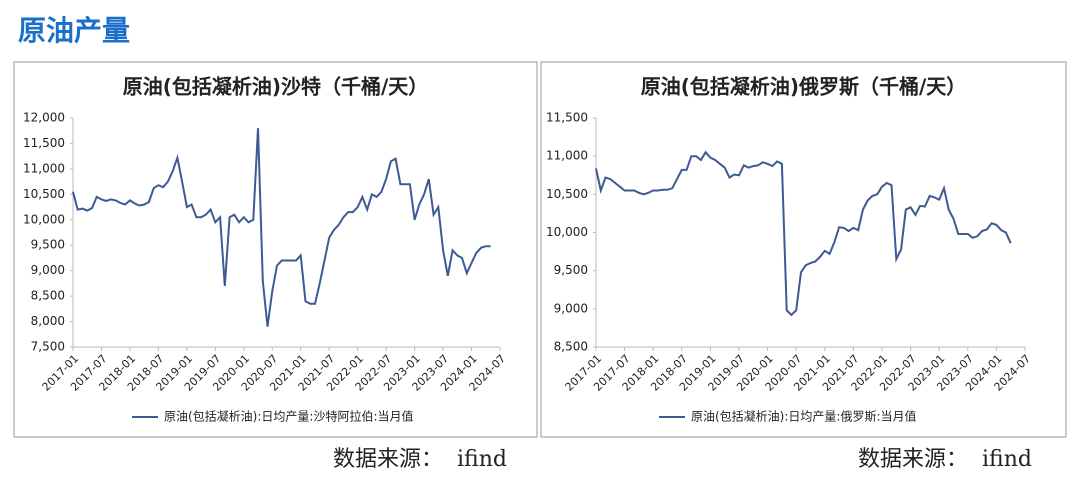  I want to click on chart-title: 原油(包括凝析油)俄罗斯（千桶/天）, so click(804, 87).